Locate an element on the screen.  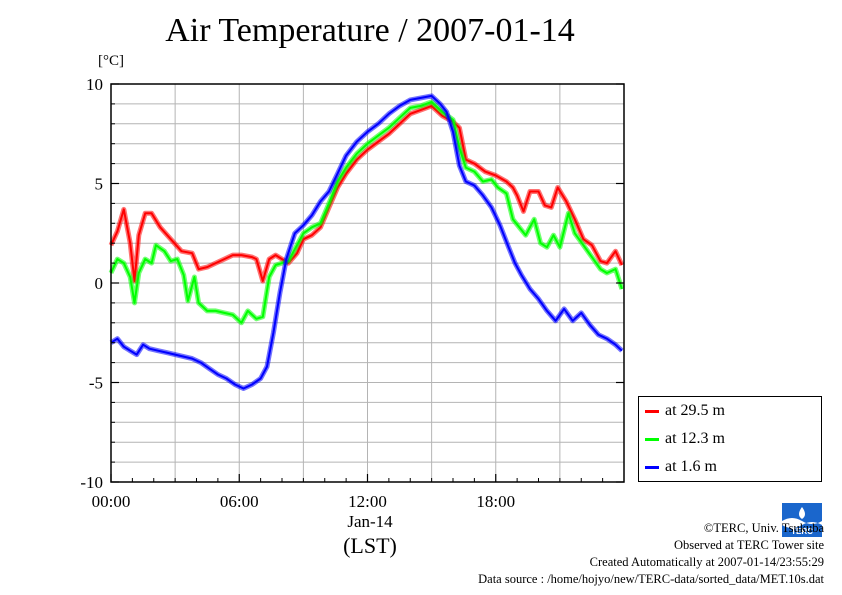
x-tick-label: 12:00 is located at coordinates (367, 501).